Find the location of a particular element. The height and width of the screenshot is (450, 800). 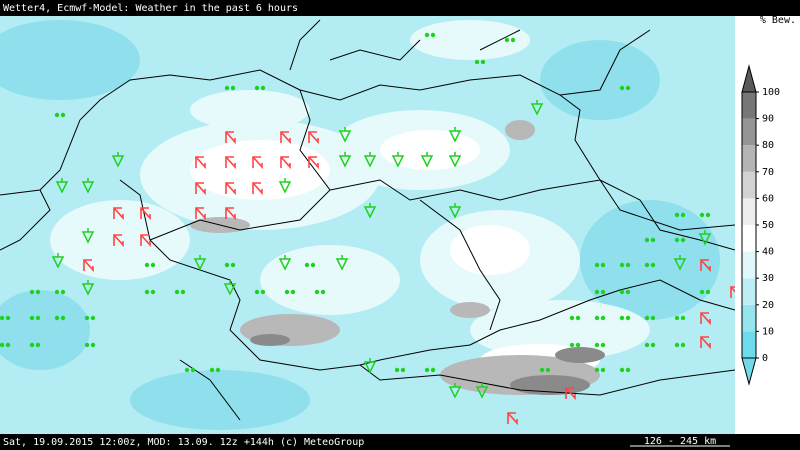

colorbar-tick-label: 20 is located at coordinates (768, 305).